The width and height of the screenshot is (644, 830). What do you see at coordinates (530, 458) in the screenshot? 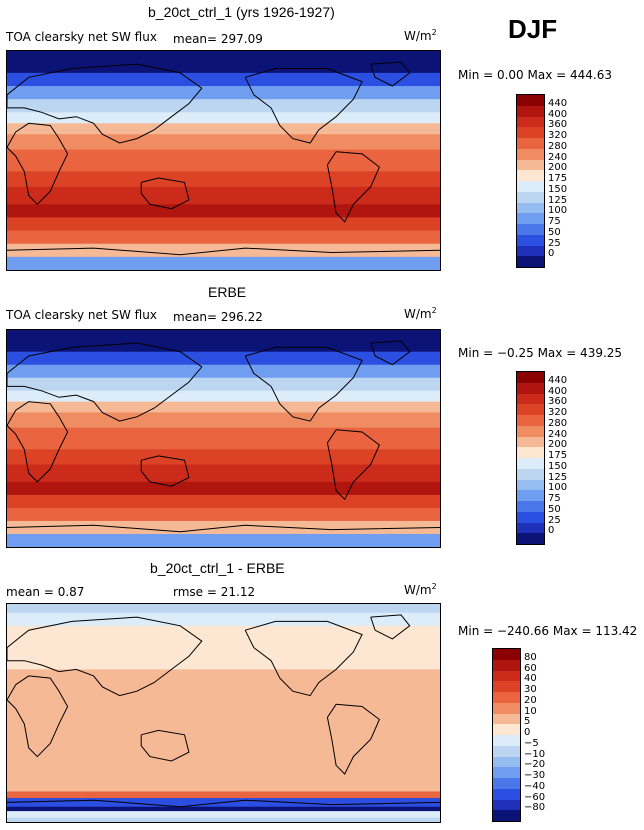
I see `panel2-colorbar` at bounding box center [530, 458].